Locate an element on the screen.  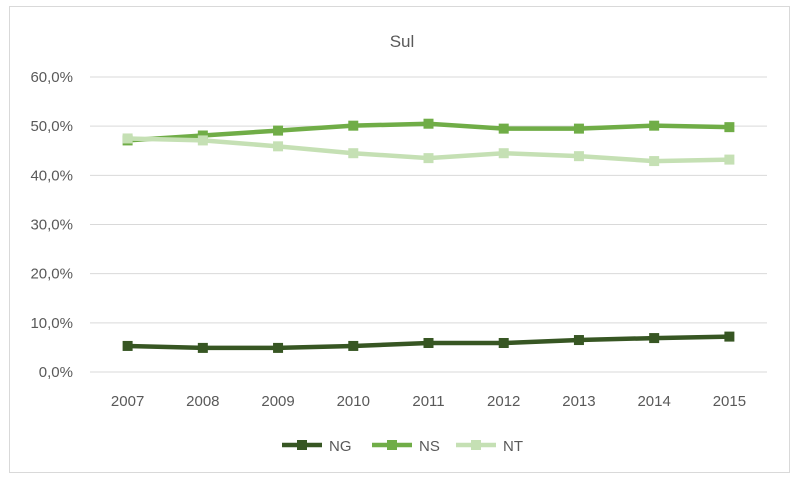
x-tick-label: 2011 is located at coordinates (428, 401).